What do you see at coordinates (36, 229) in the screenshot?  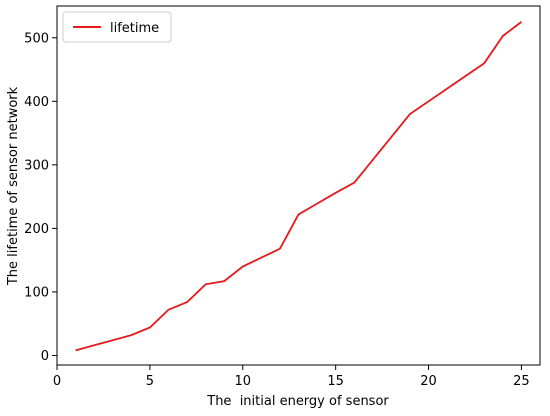 I see `y-tick-label: 200` at bounding box center [36, 229].